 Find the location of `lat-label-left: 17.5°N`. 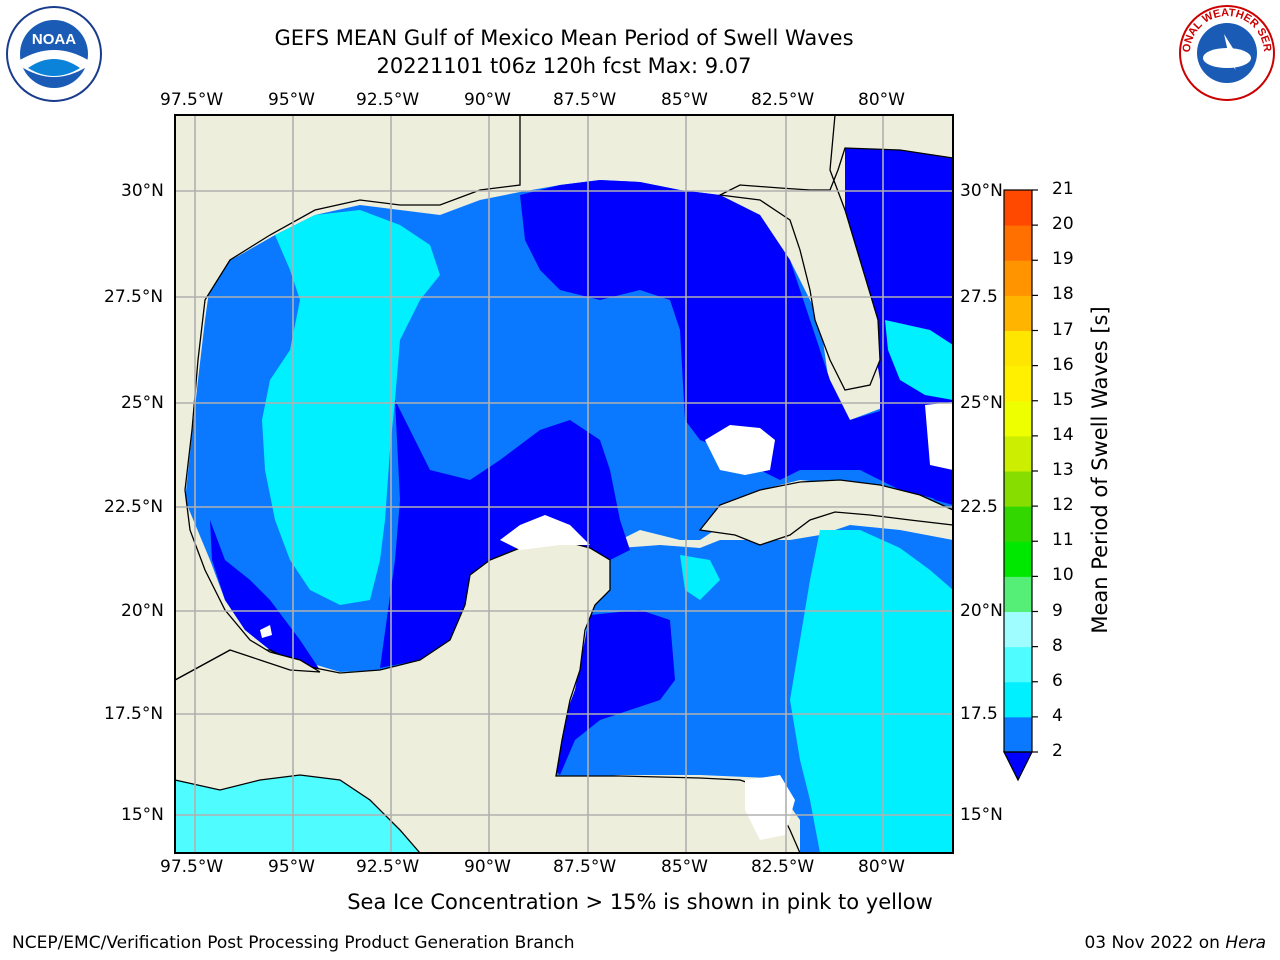

lat-label-left: 17.5°N is located at coordinates (134, 714).